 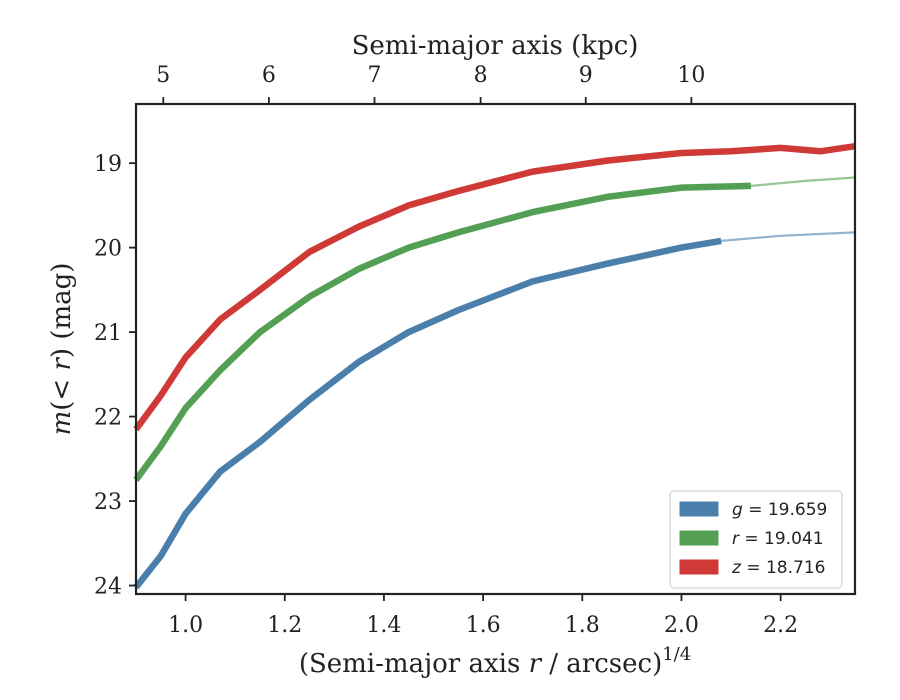 What do you see at coordinates (108, 418) in the screenshot?
I see `y-tick-label: 22` at bounding box center [108, 418].